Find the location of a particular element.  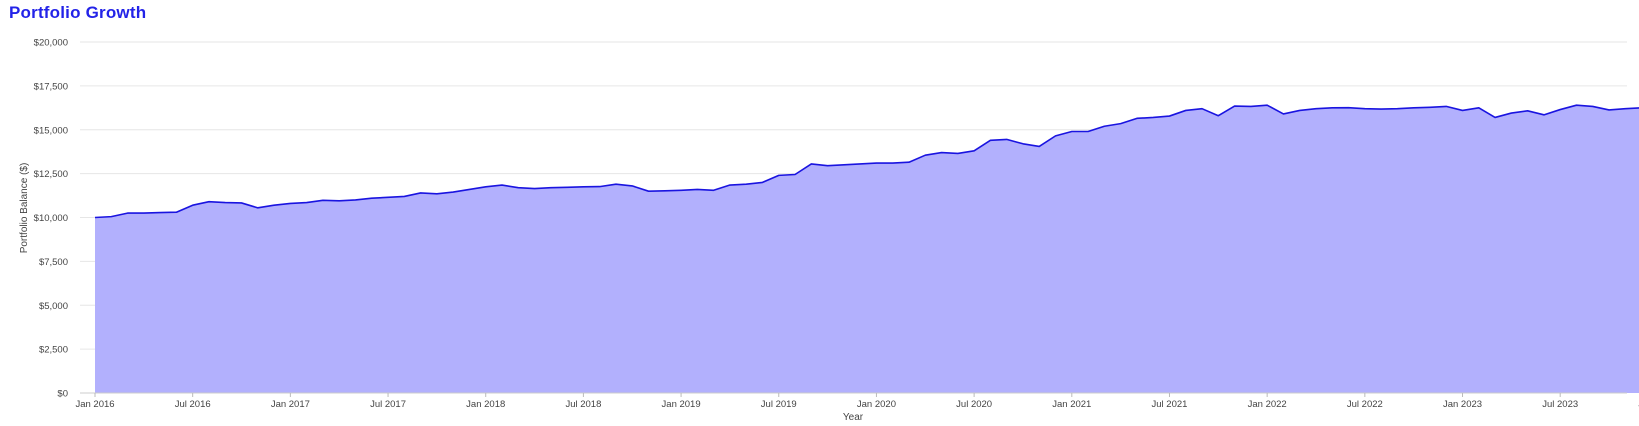

x-tick-label: Jan 2017 is located at coordinates (290, 404).